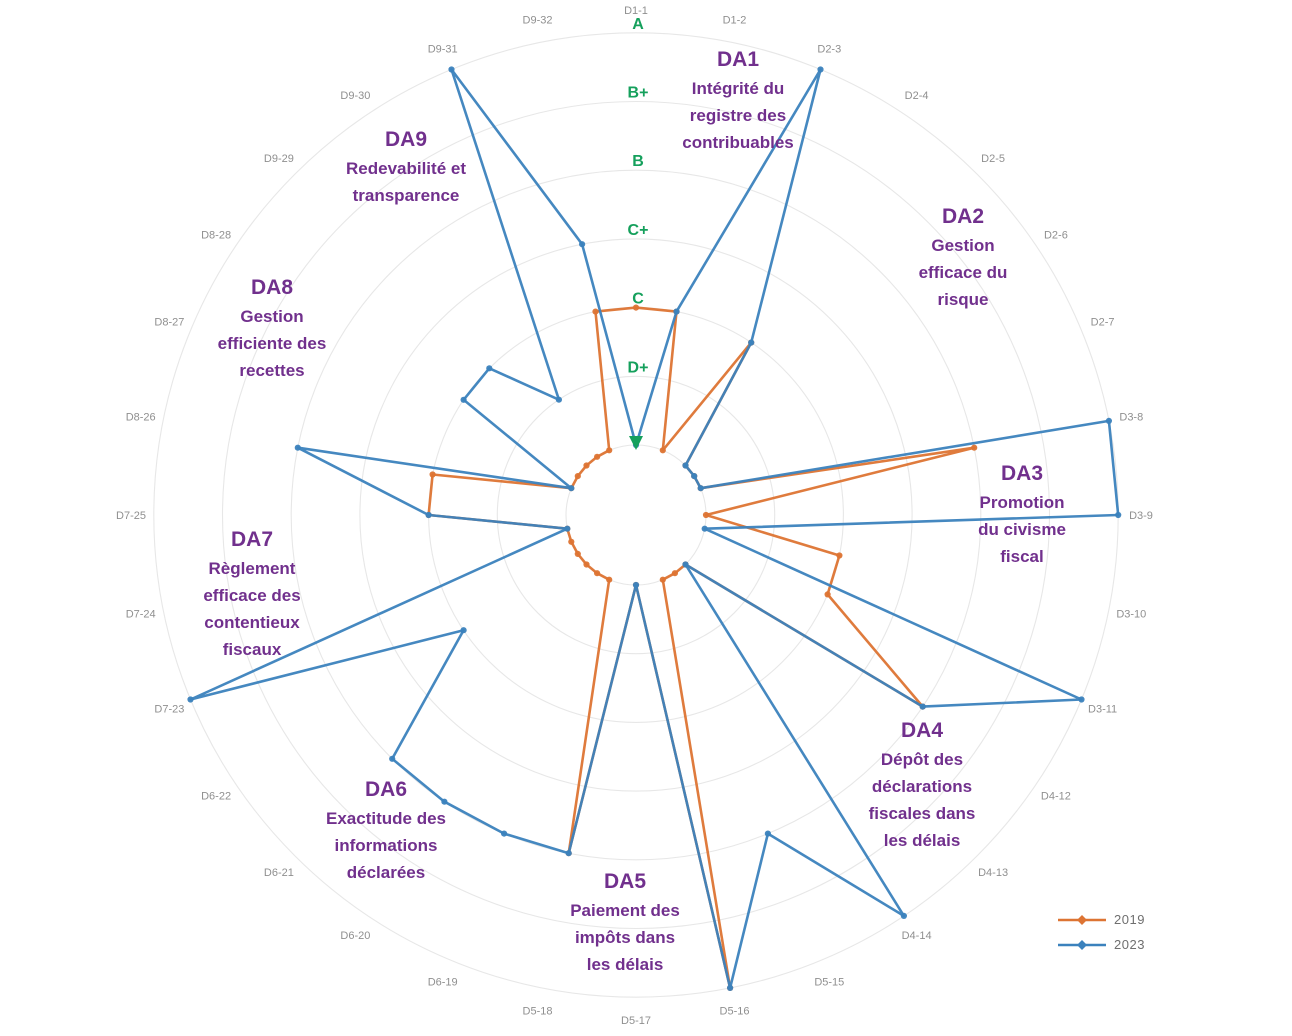  Describe the element at coordinates (443, 49) in the screenshot. I see `indicator-label-D9-31: D9-31` at that location.